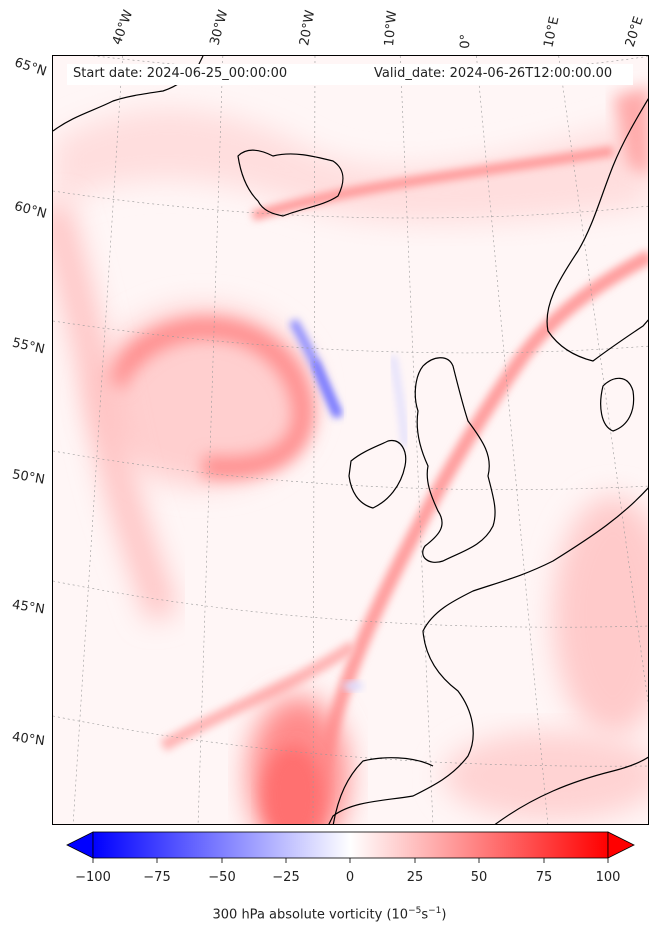 Image resolution: width=659 pixels, height=936 pixels. I want to click on lon-label-20w: 20°W, so click(308, 28).